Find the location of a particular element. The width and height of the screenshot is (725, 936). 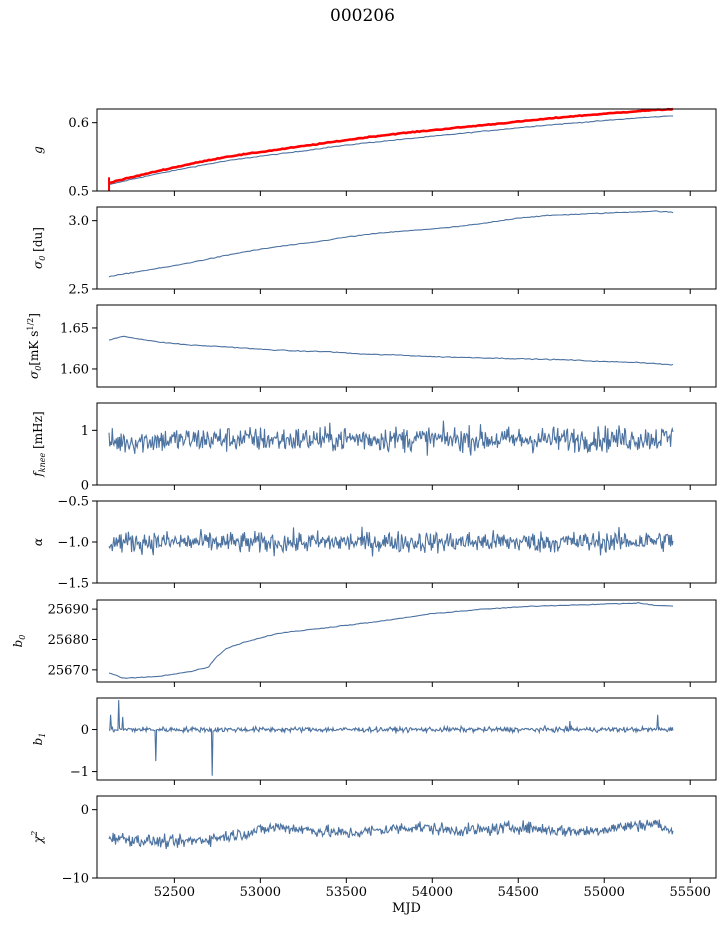

panel-3: 1.60 1.65 σ0[mK s1/2] is located at coordinates (371, 348).